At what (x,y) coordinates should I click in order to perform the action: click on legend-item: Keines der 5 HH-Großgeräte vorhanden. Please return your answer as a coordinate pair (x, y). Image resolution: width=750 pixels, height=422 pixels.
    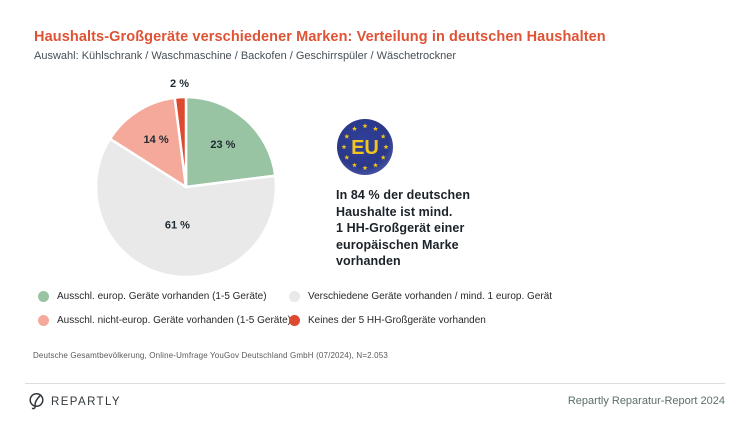
    Looking at the image, I should click on (420, 320).